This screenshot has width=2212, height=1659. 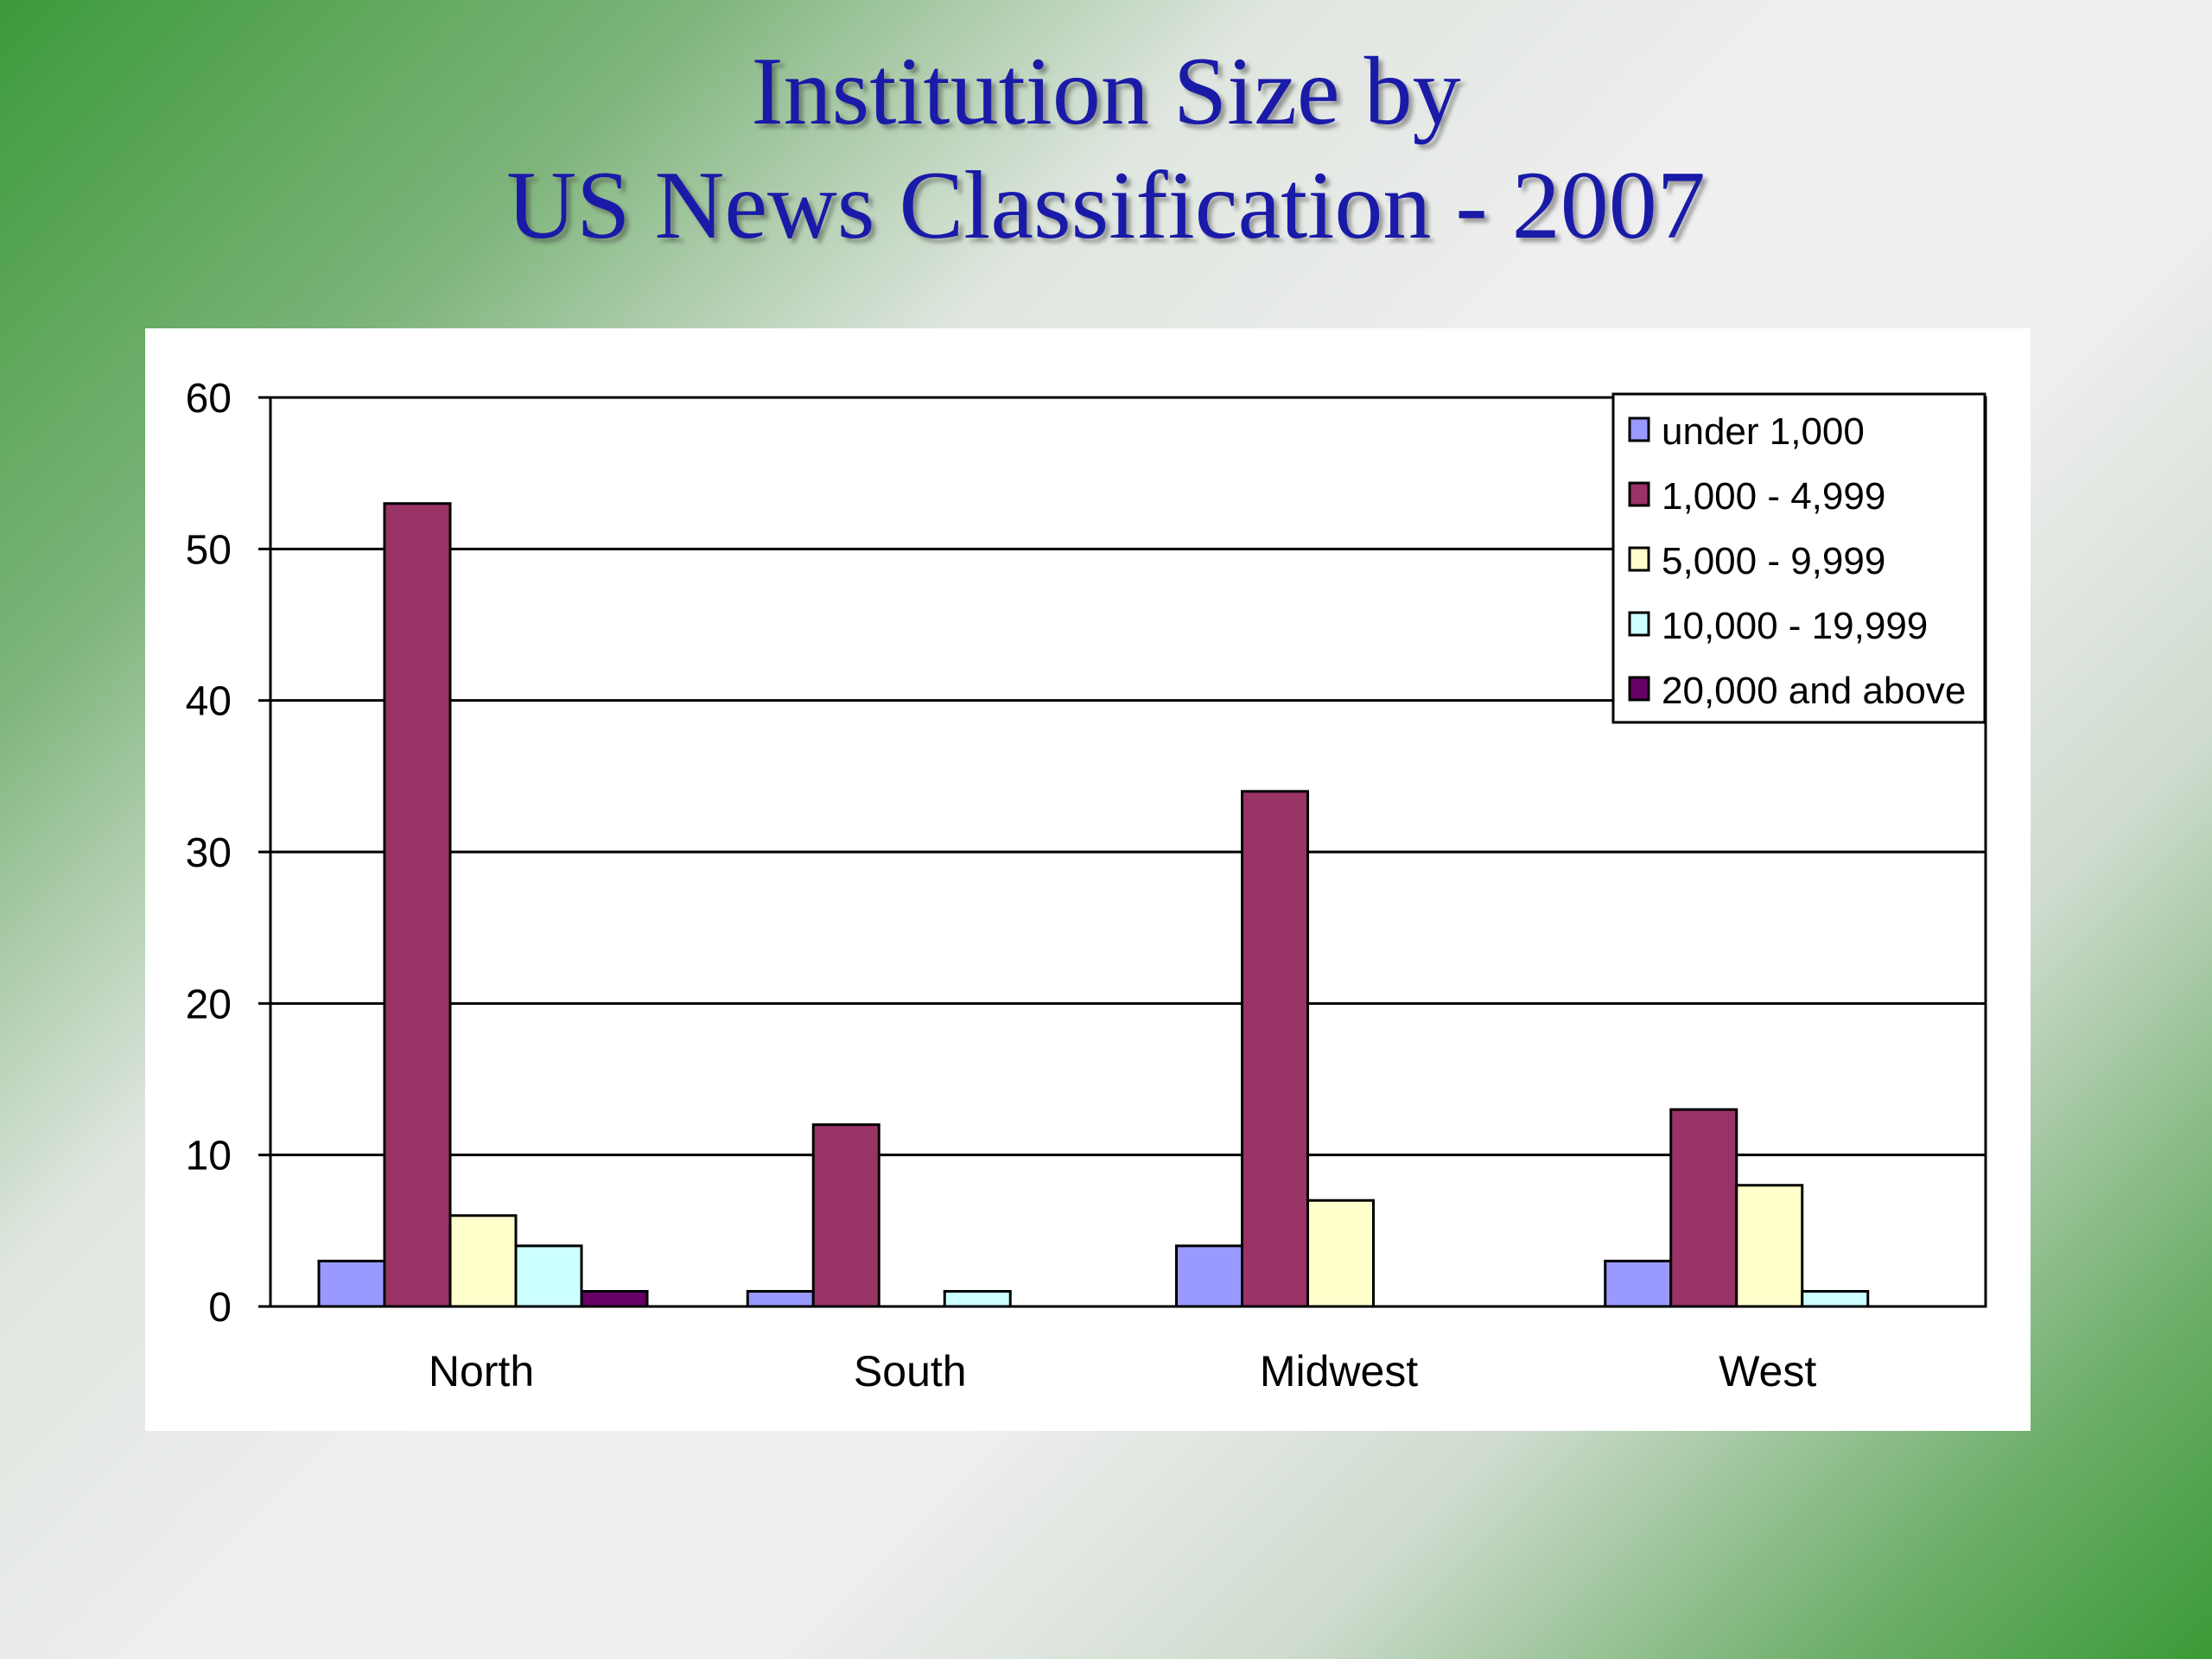 I want to click on y-tick-label: 40, so click(x=209, y=702).